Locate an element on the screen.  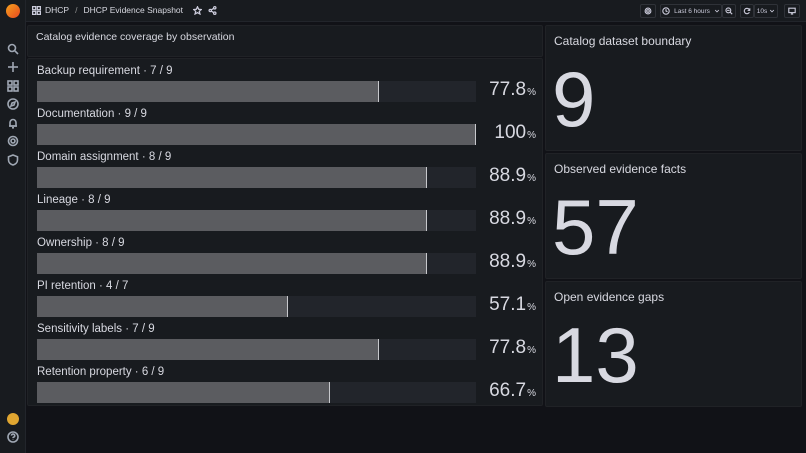
bar-panel-title: Catalog evidence coverage by observation is located at coordinates (135, 37).